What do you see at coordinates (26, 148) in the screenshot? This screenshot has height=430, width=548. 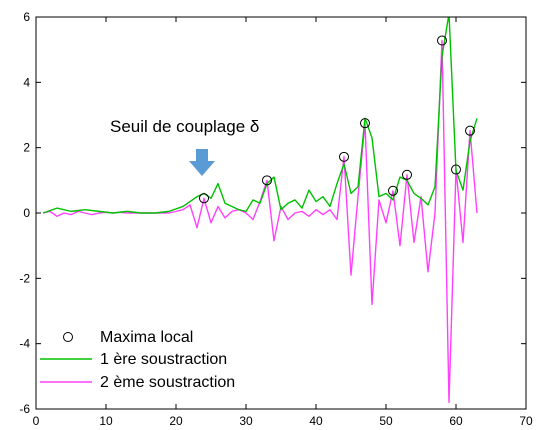 I see `y-tick-label: 2` at bounding box center [26, 148].